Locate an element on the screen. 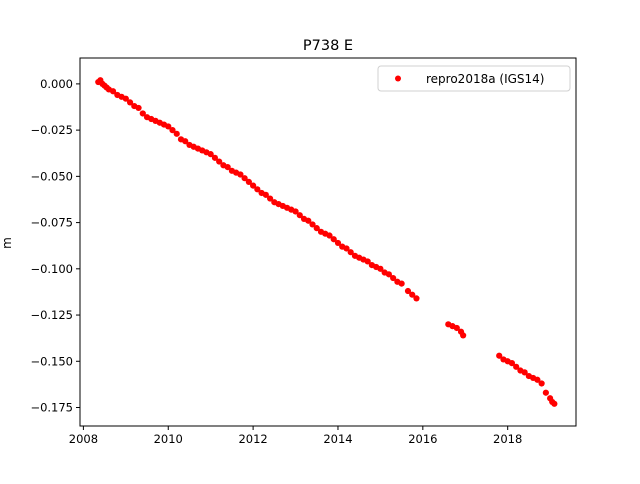 This screenshot has height=484, width=640. y-tick-label: −0.025 is located at coordinates (51, 130).